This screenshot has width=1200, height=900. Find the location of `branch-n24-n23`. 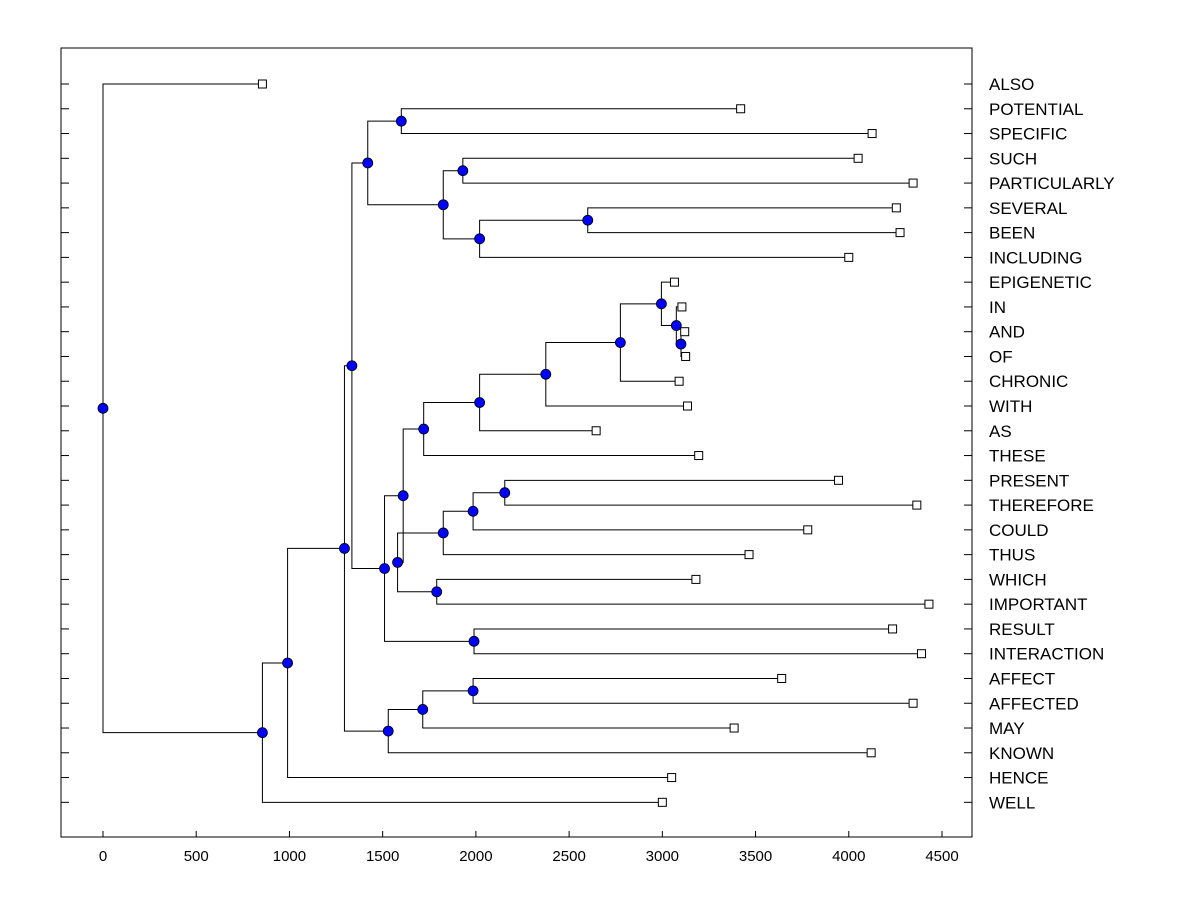

branch-n24-n23 is located at coordinates (448, 700).